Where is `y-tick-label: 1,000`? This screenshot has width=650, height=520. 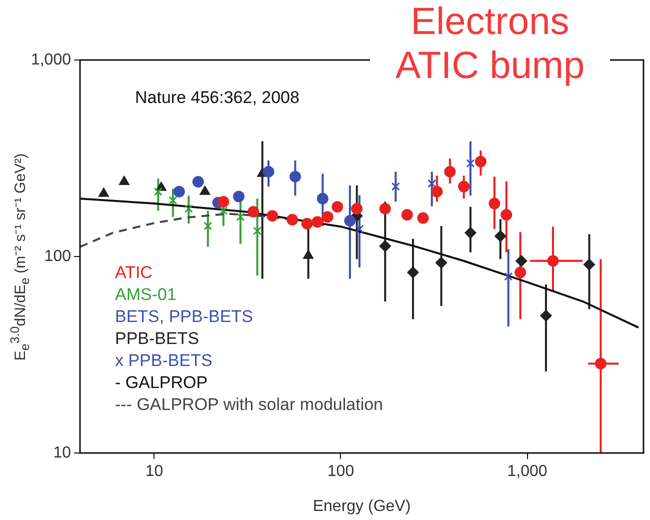
y-tick-label: 1,000 is located at coordinates (51, 59).